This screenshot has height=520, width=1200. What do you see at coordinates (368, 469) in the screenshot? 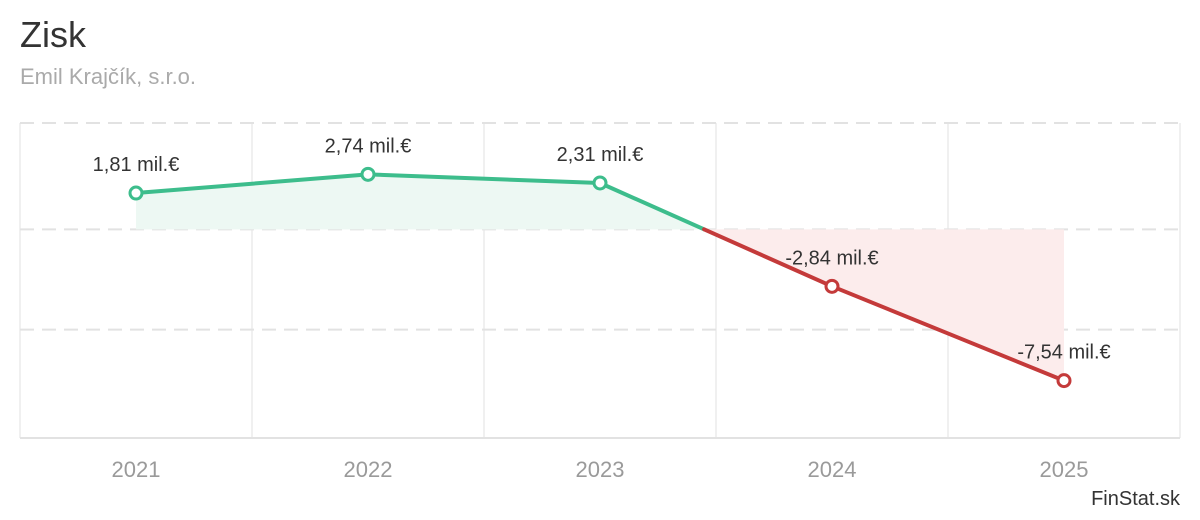
I see `x-tick-label: 2022` at bounding box center [368, 469].